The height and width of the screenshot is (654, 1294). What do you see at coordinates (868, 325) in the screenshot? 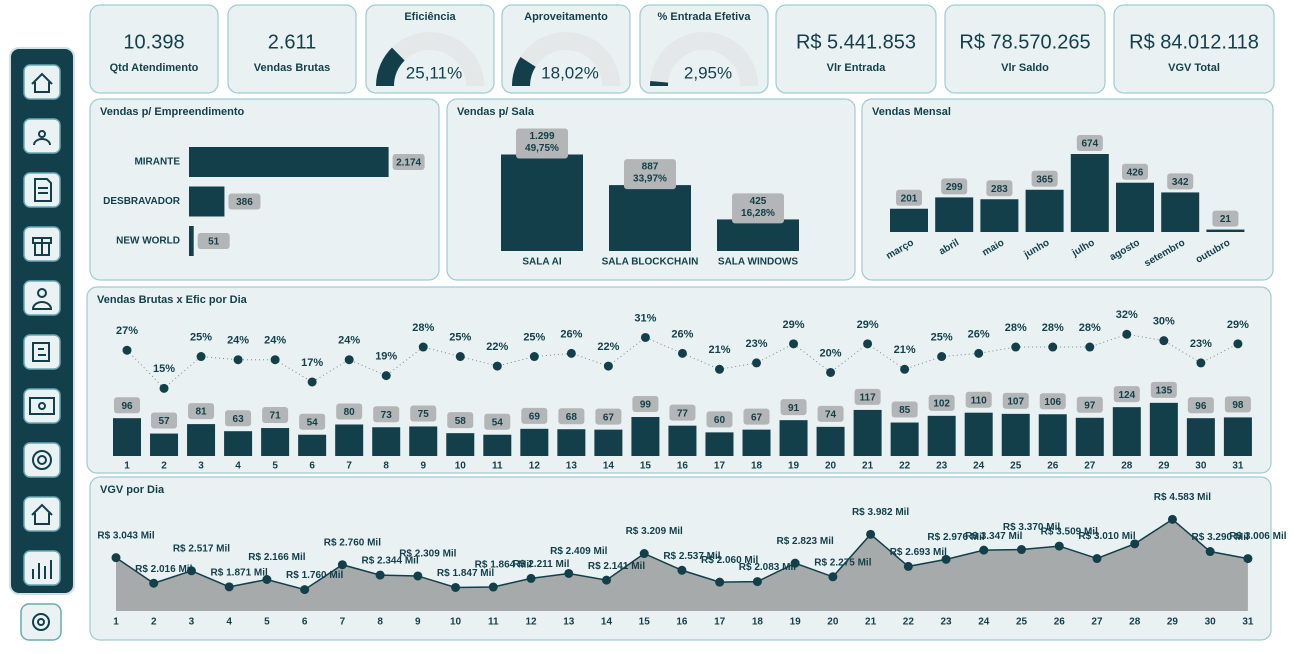
I see `data-label: 29%` at bounding box center [868, 325].